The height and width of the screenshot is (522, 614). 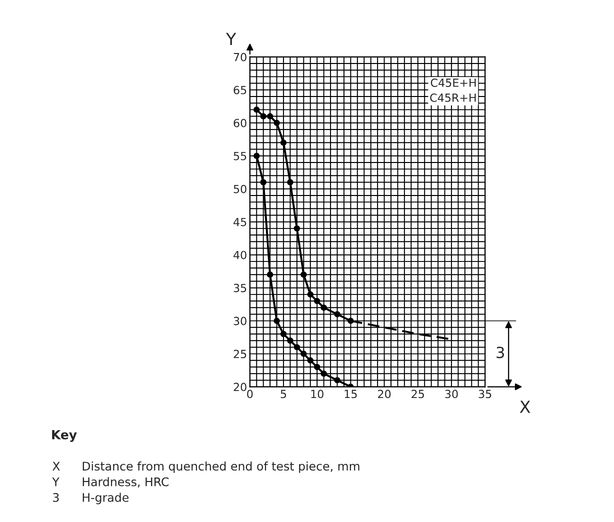 What do you see at coordinates (240, 189) in the screenshot?
I see `y-tick-label: 50` at bounding box center [240, 189].